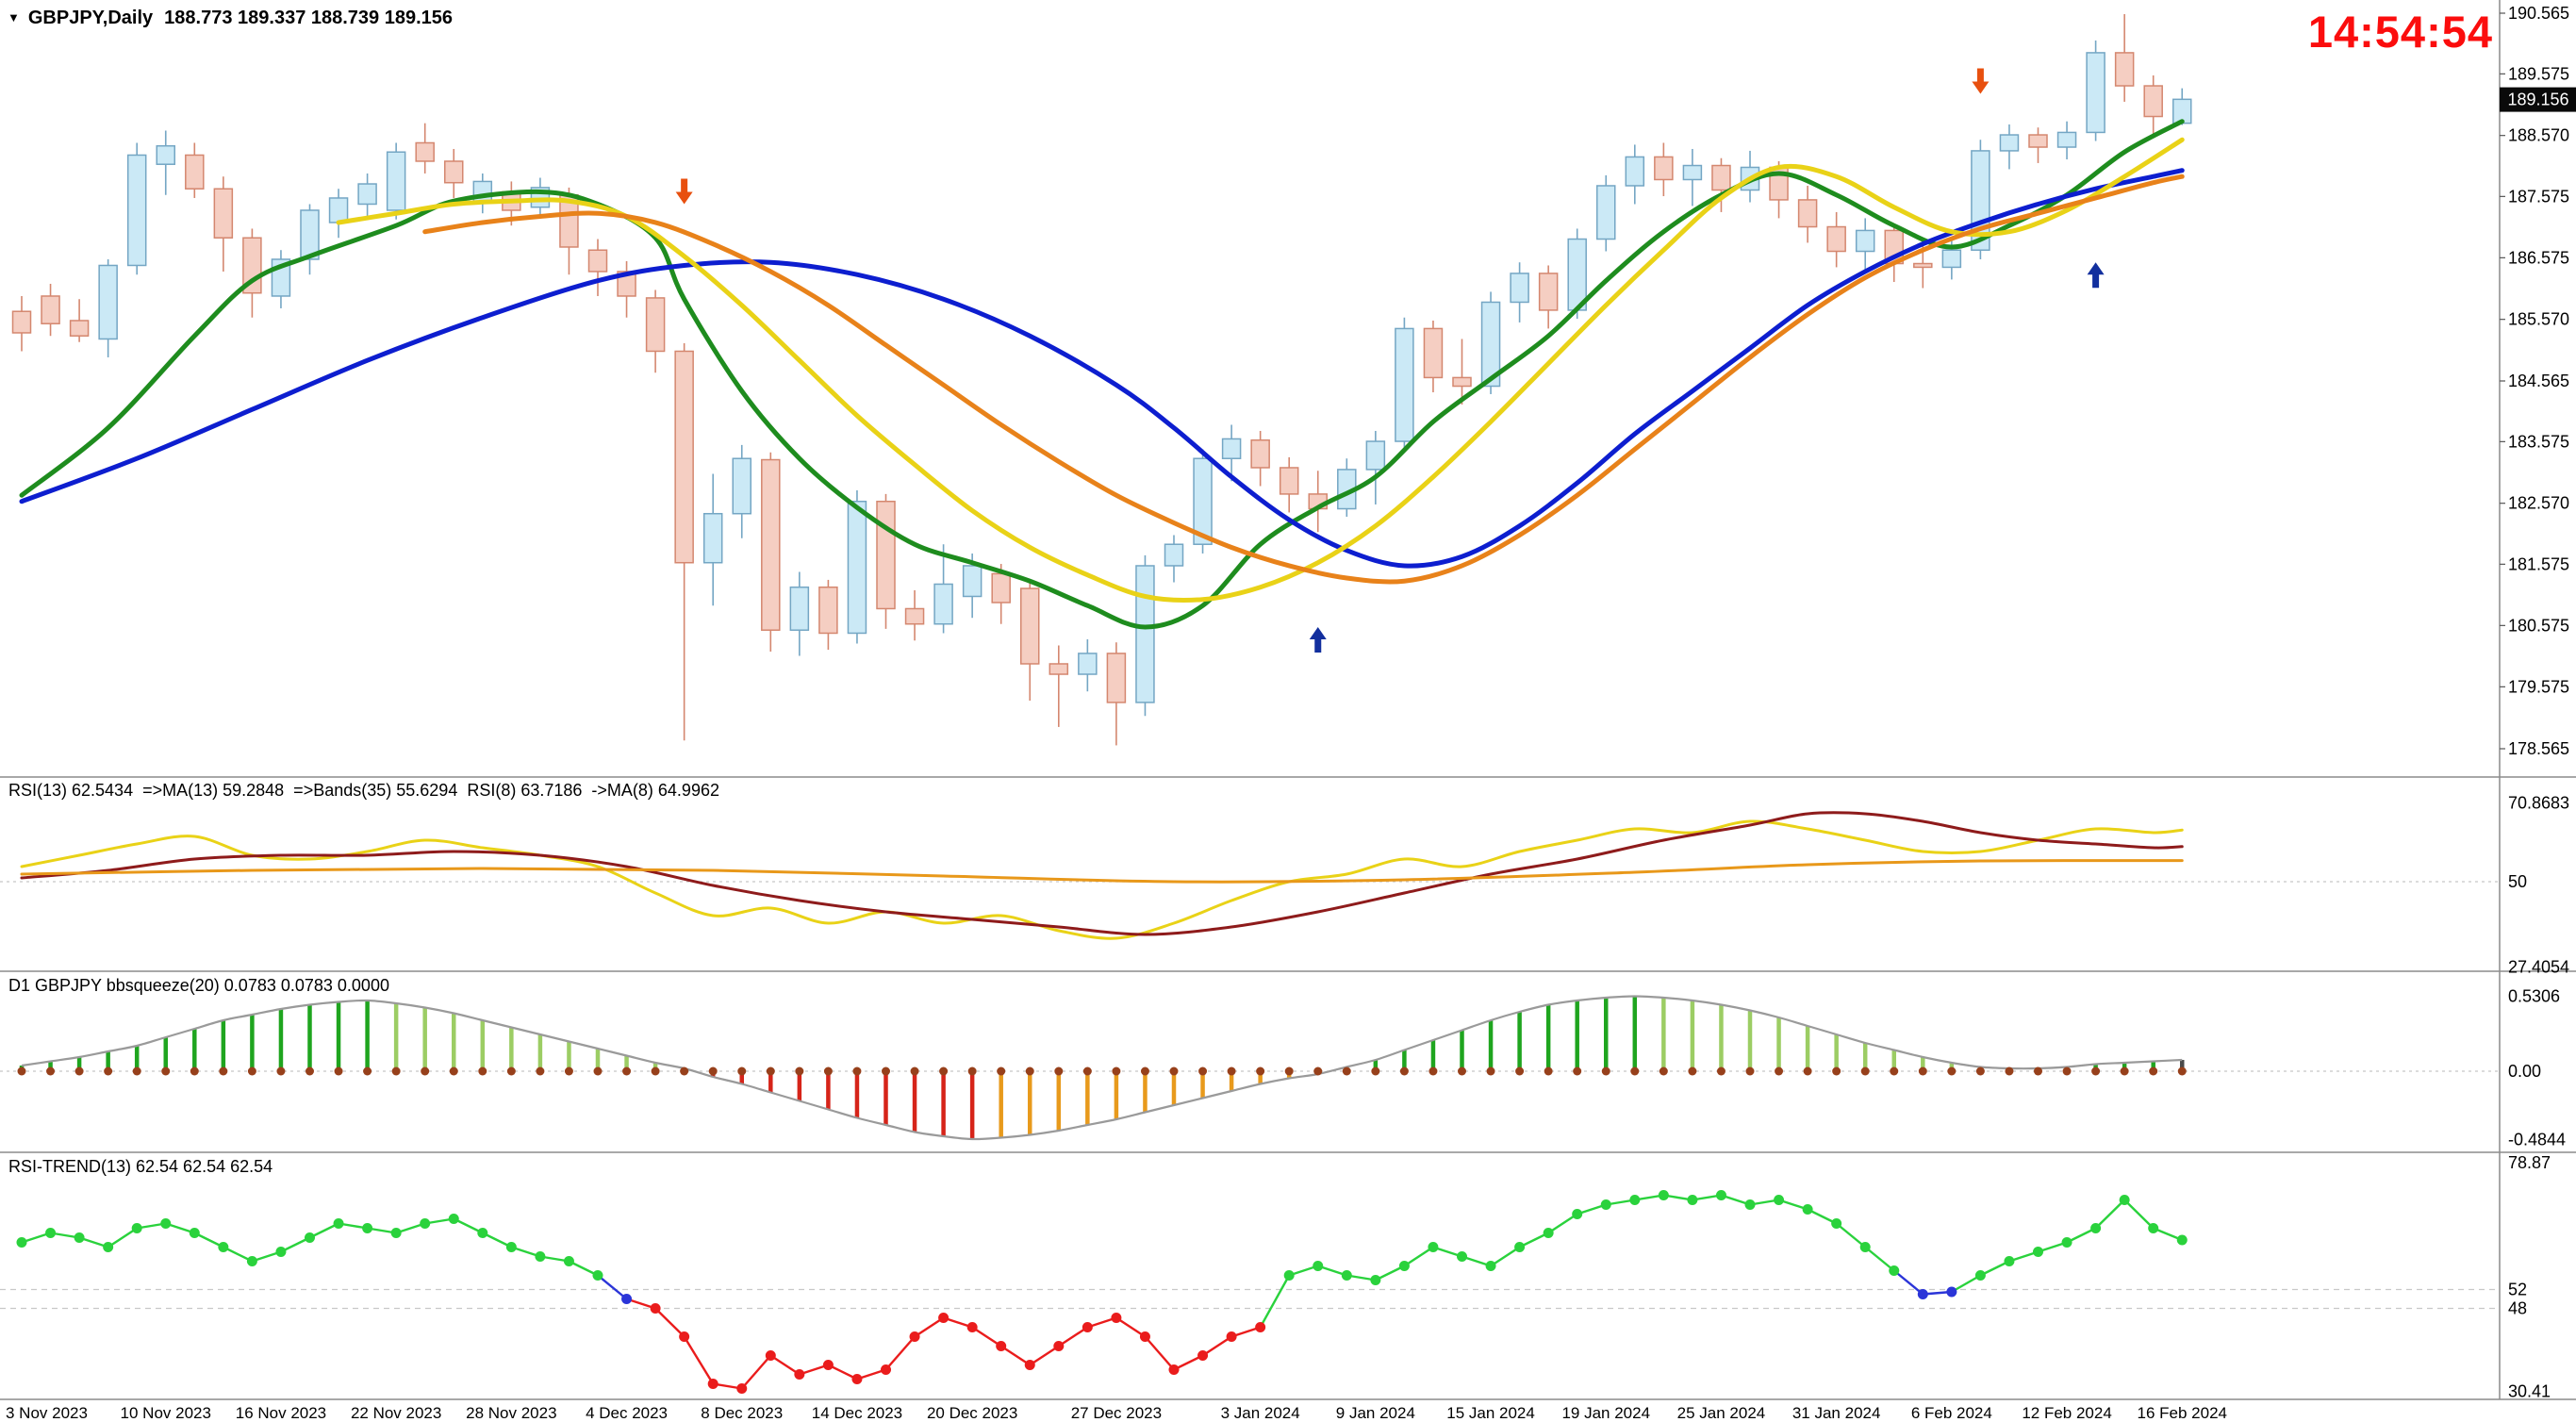  I want to click on rsi-fast-line, so click(1102, 879).